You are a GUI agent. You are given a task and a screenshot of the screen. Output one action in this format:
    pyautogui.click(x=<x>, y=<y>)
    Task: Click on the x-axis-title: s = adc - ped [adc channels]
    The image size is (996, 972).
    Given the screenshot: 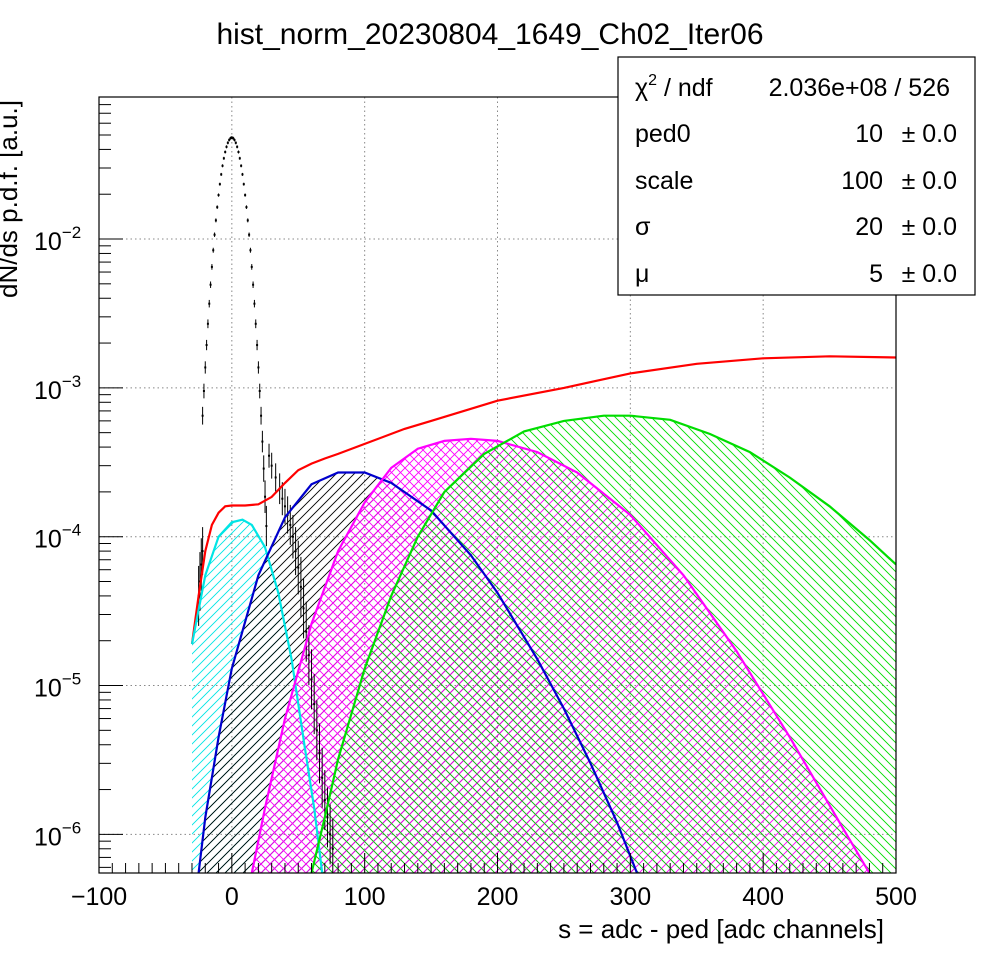 What is the action you would take?
    pyautogui.click(x=721, y=929)
    